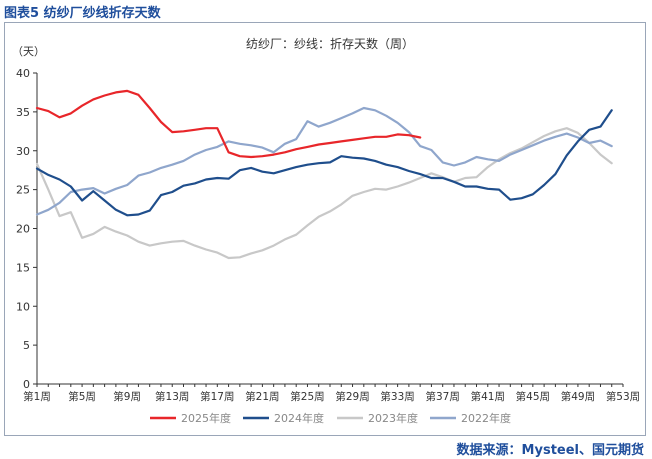 The height and width of the screenshot is (459, 652). I want to click on legend-label: 2023年度, so click(393, 418).